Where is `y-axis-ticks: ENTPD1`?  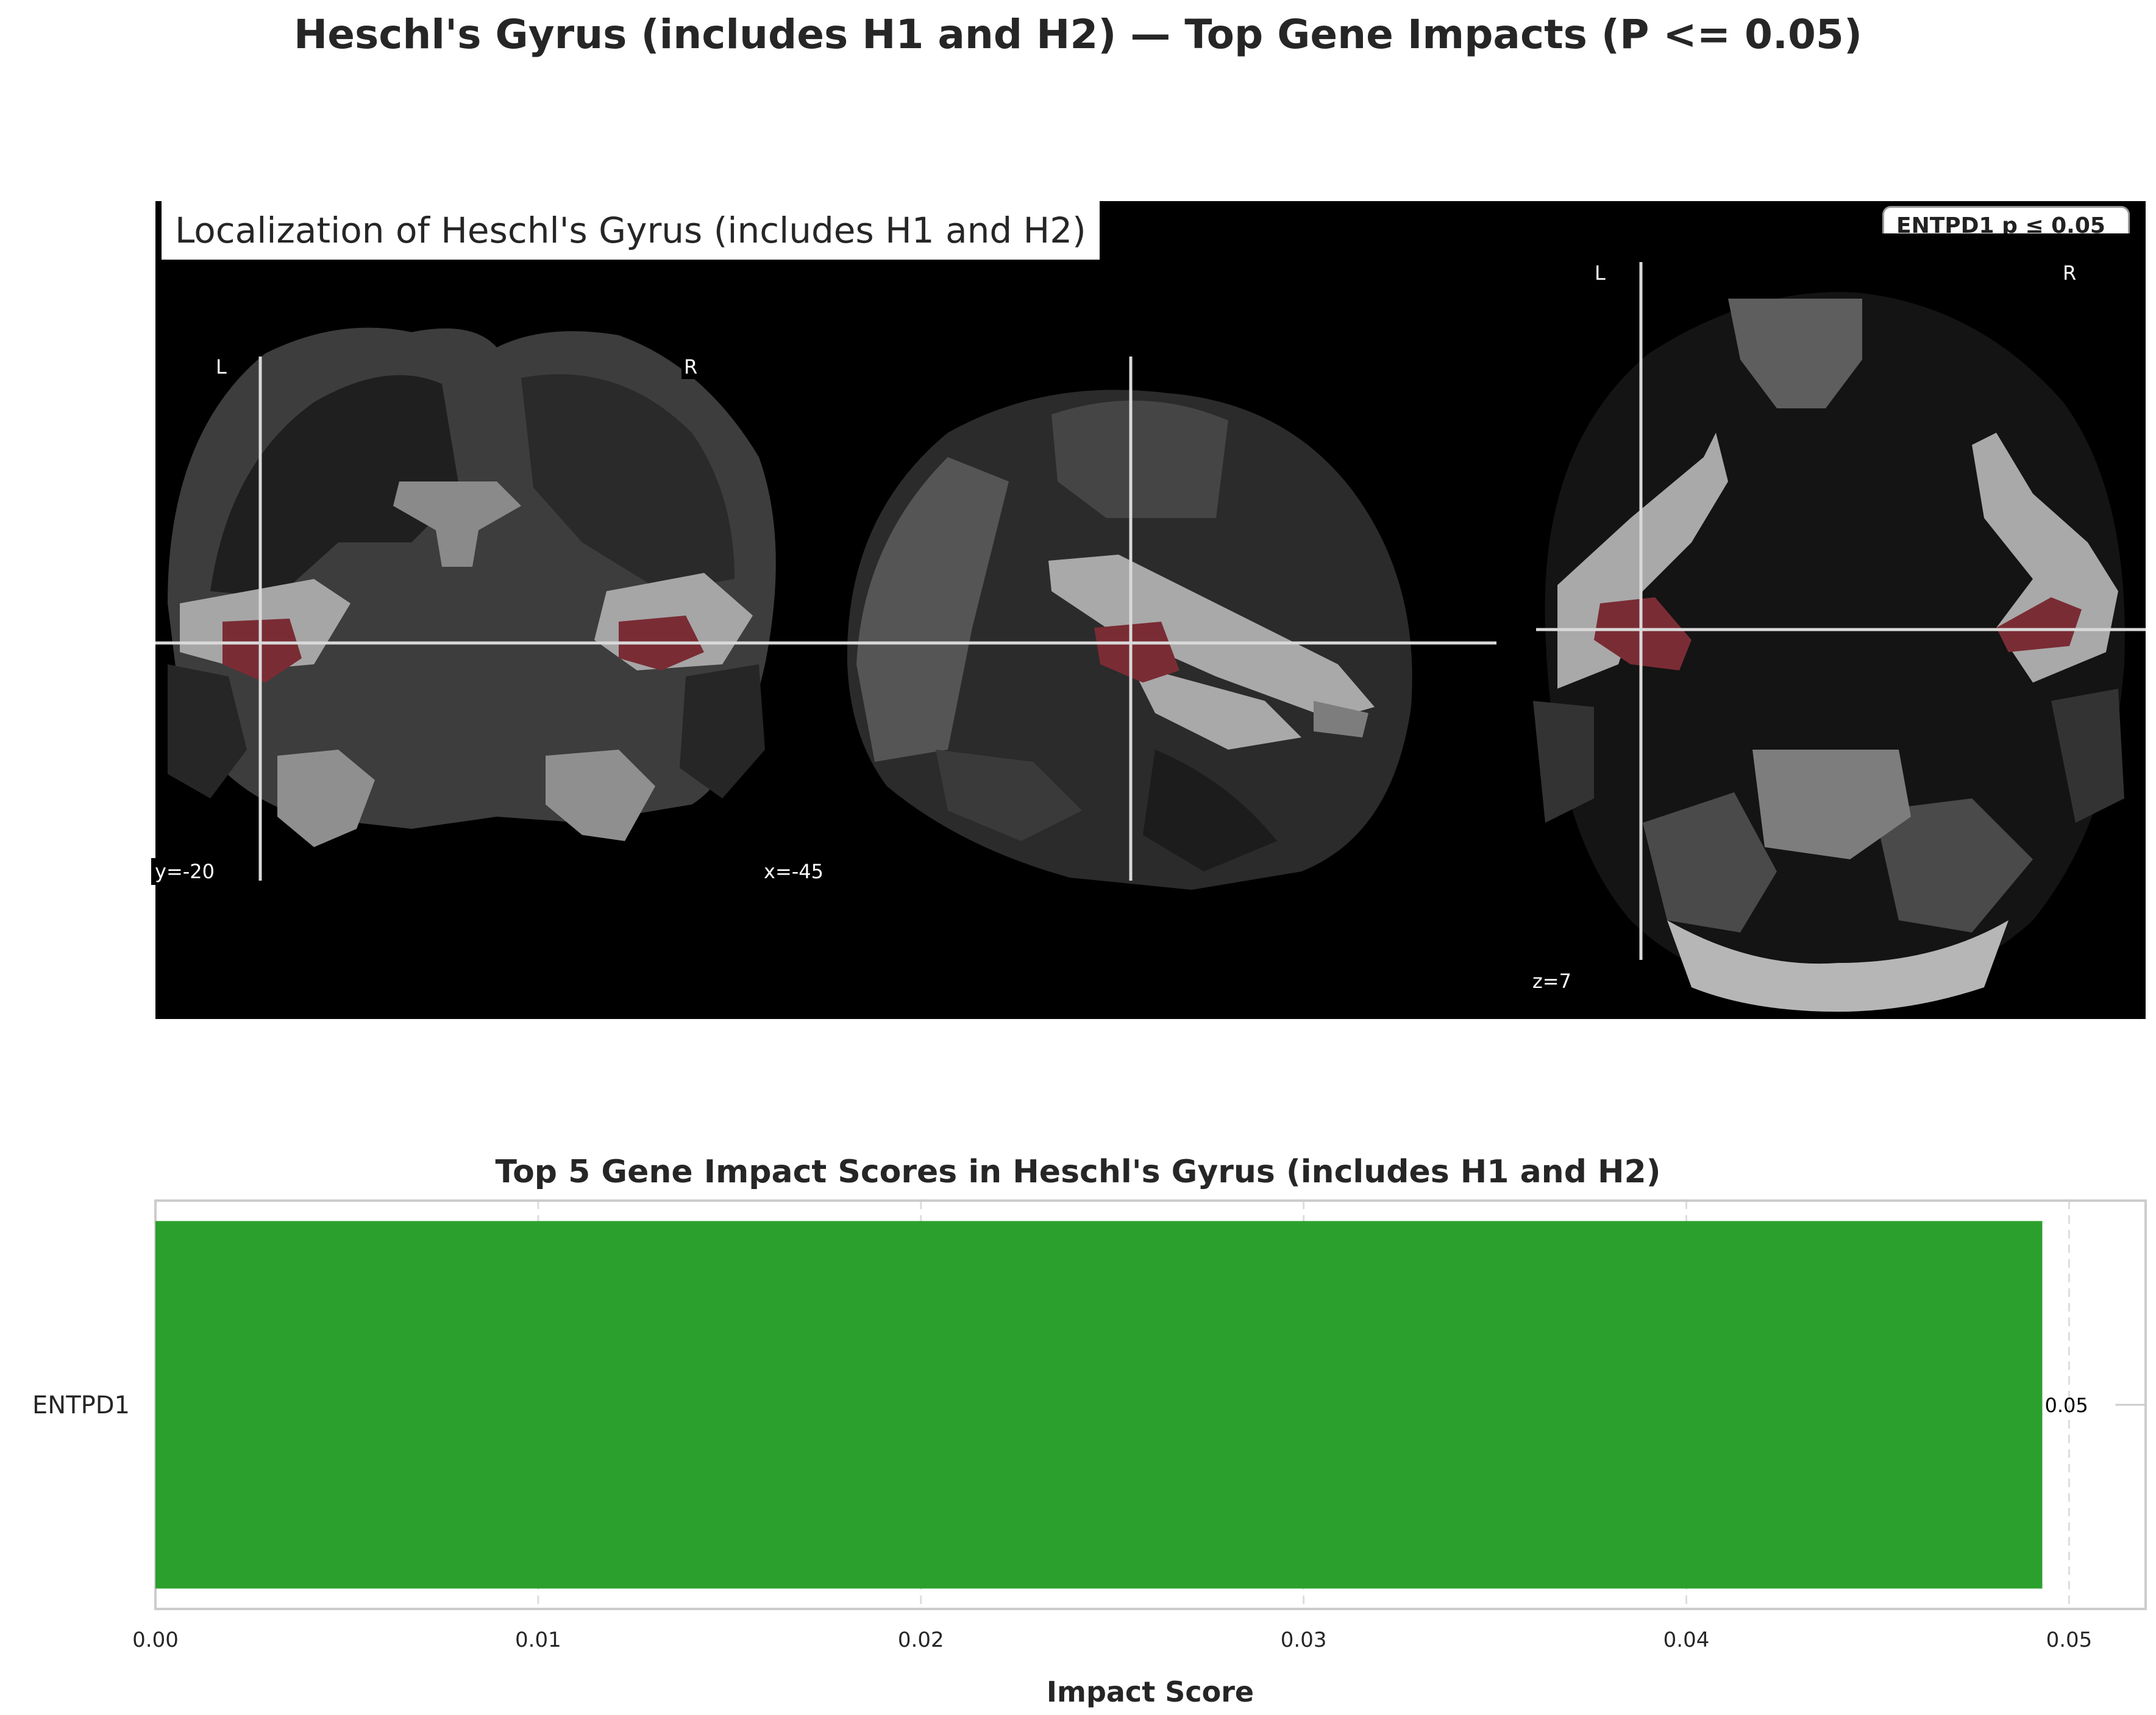
y-axis-ticks: ENTPD1 is located at coordinates (81, 1405).